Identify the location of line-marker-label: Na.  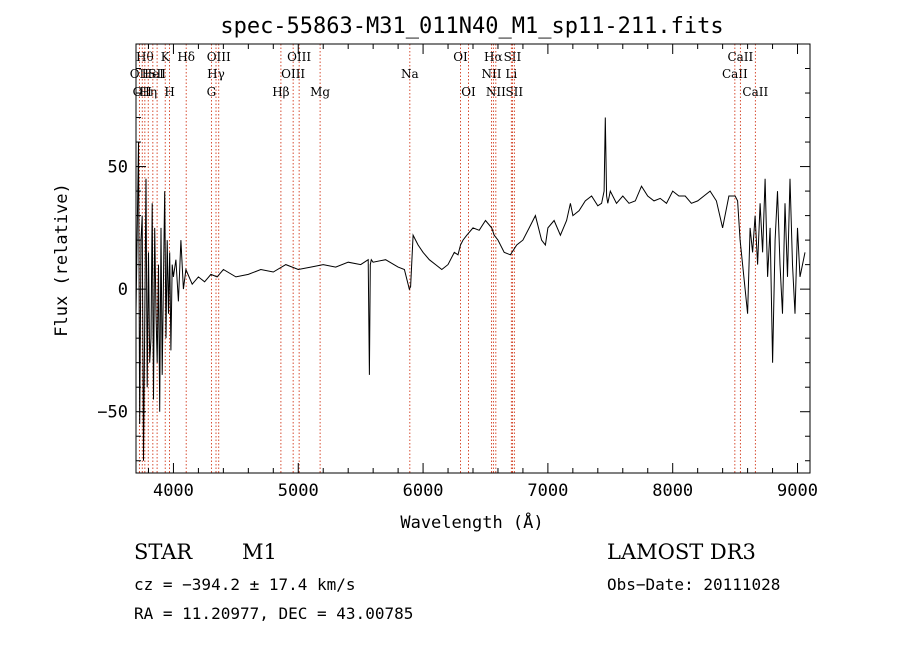
(410, 74).